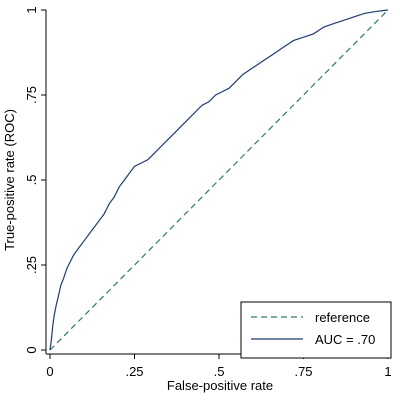  Describe the element at coordinates (345, 339) in the screenshot. I see `legend-label: AUC = .70` at that location.